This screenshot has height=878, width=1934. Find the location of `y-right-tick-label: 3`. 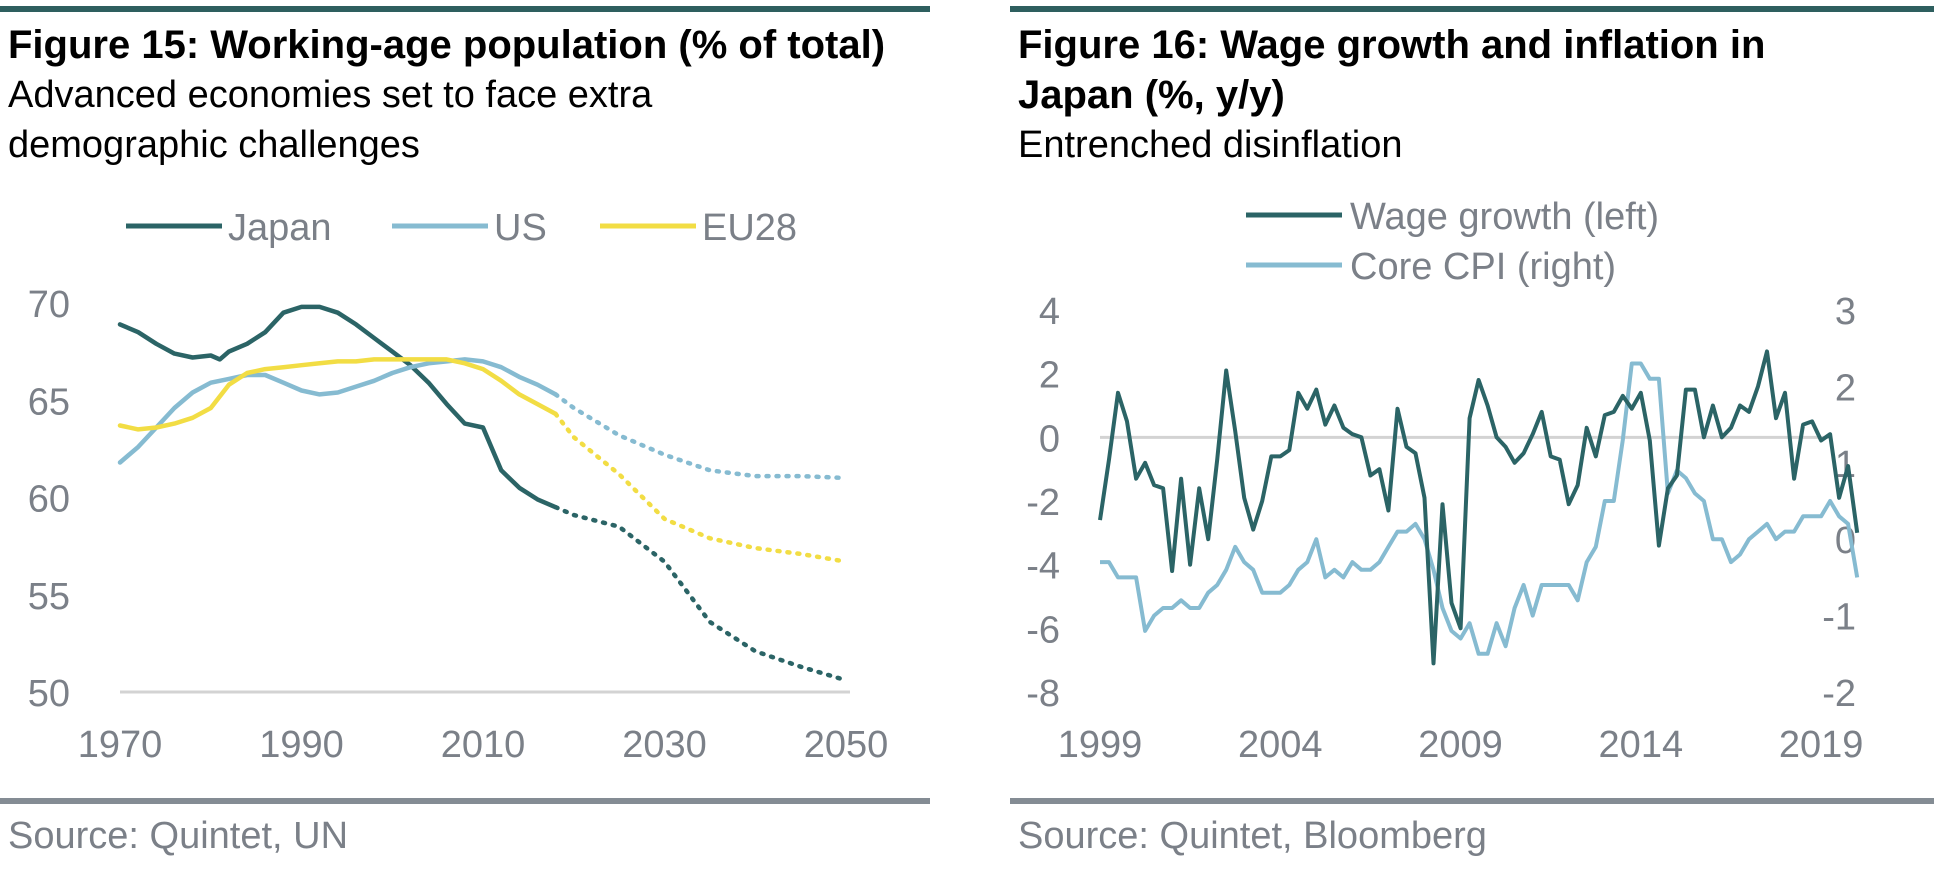

y-right-tick-label: 3 is located at coordinates (1845, 312).